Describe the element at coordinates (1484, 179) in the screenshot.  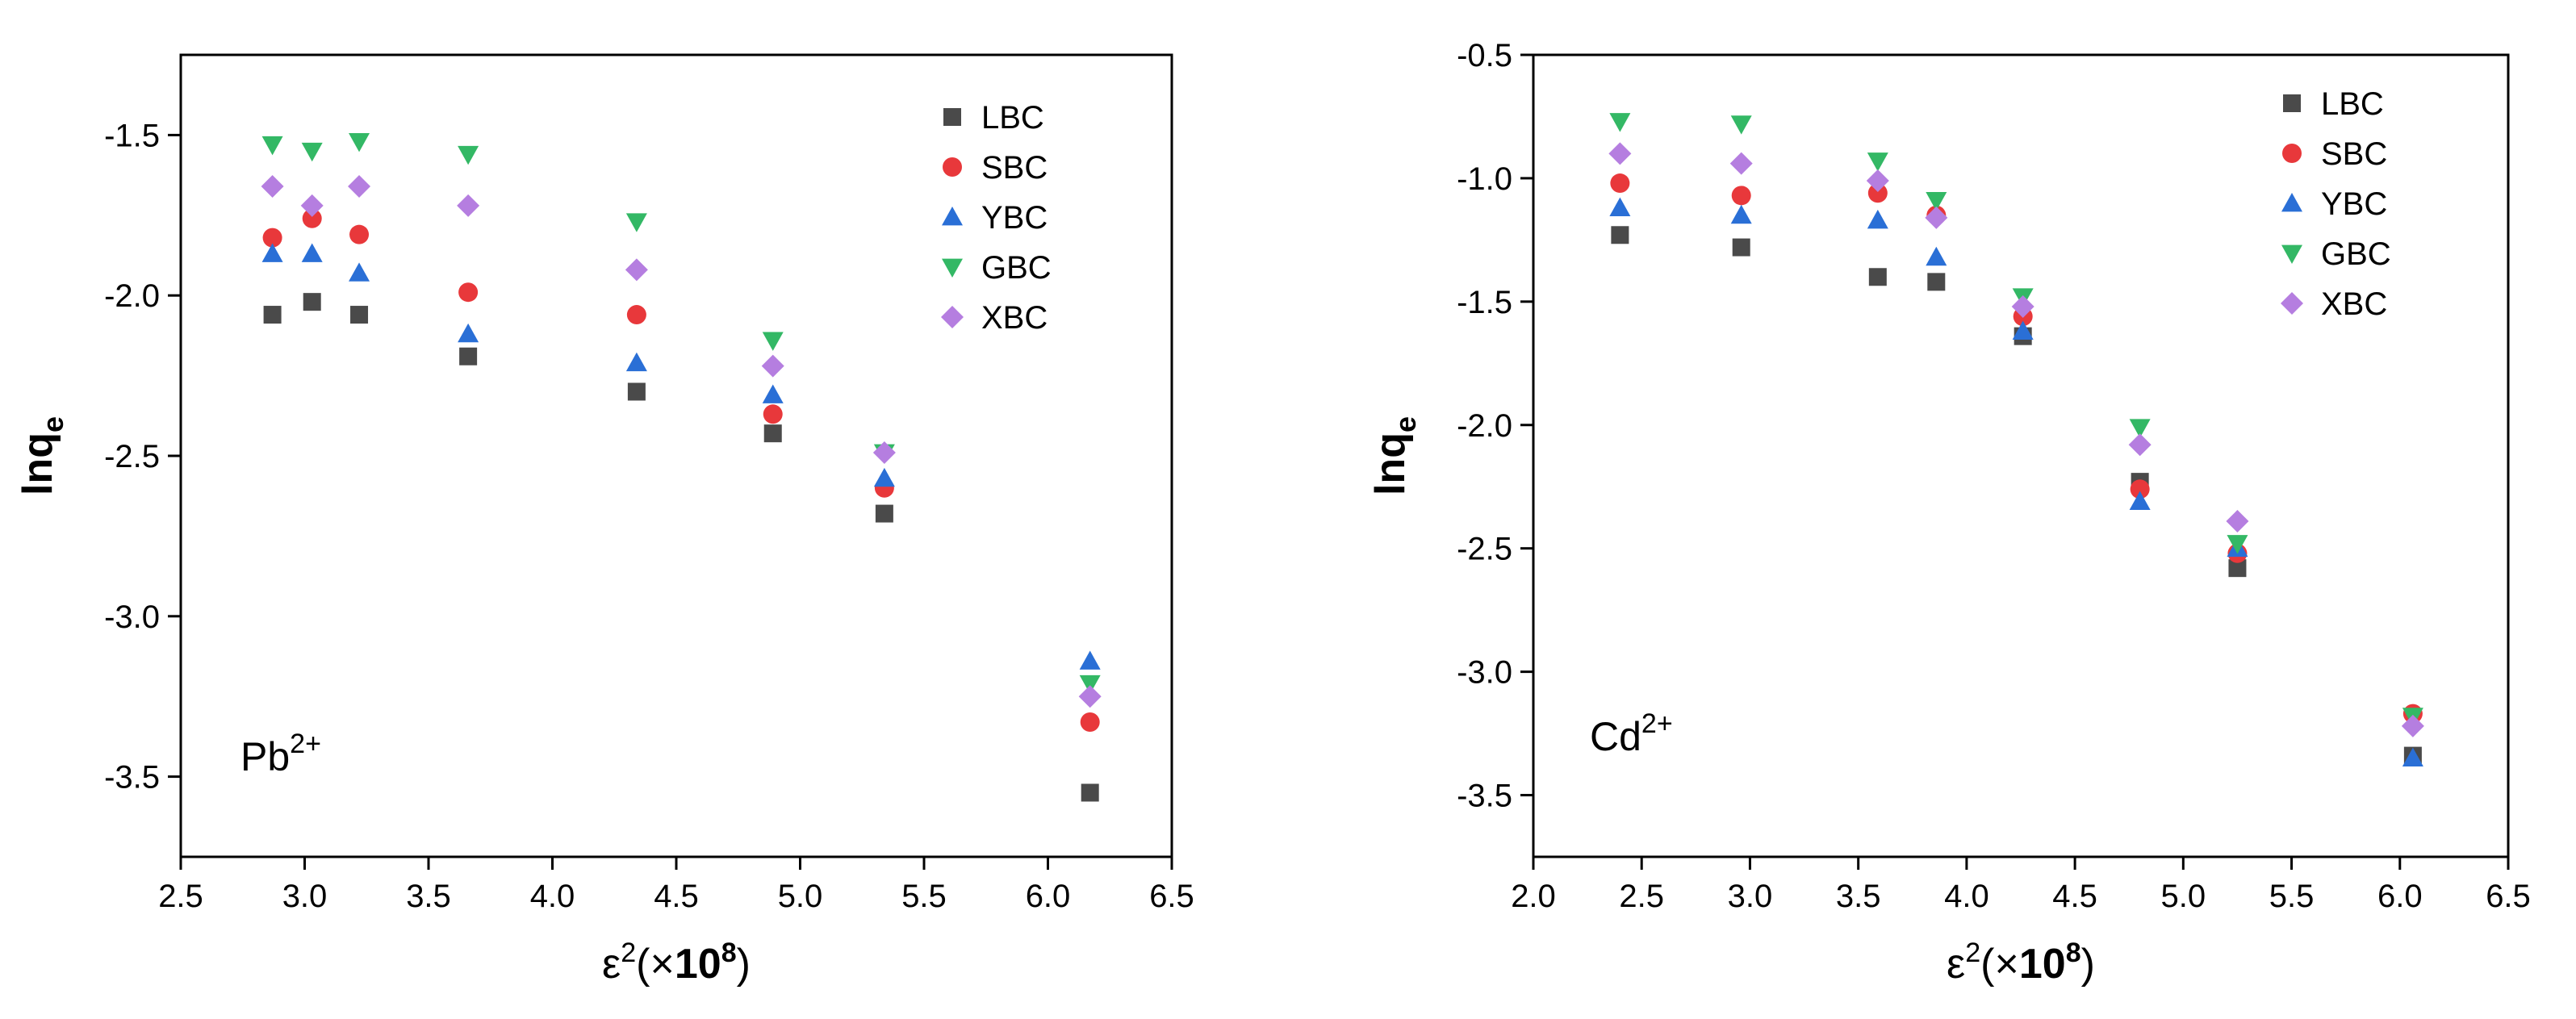
I see `y-tick-label: -1.0` at that location.